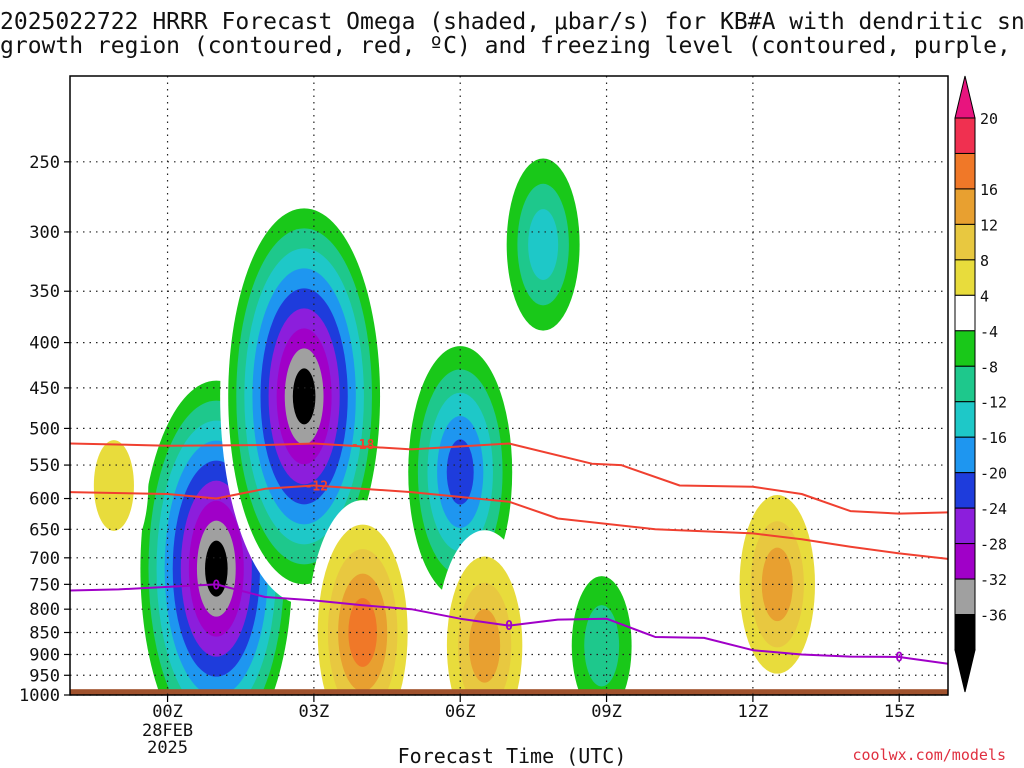 Image resolution: width=1024 pixels, height=768 pixels. Describe the element at coordinates (989, 119) in the screenshot. I see `colorbar-label: 20` at that location.